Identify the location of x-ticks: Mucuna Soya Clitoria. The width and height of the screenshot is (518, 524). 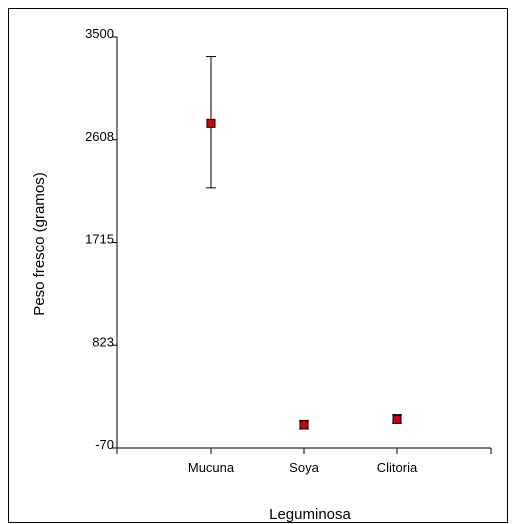
(304, 461).